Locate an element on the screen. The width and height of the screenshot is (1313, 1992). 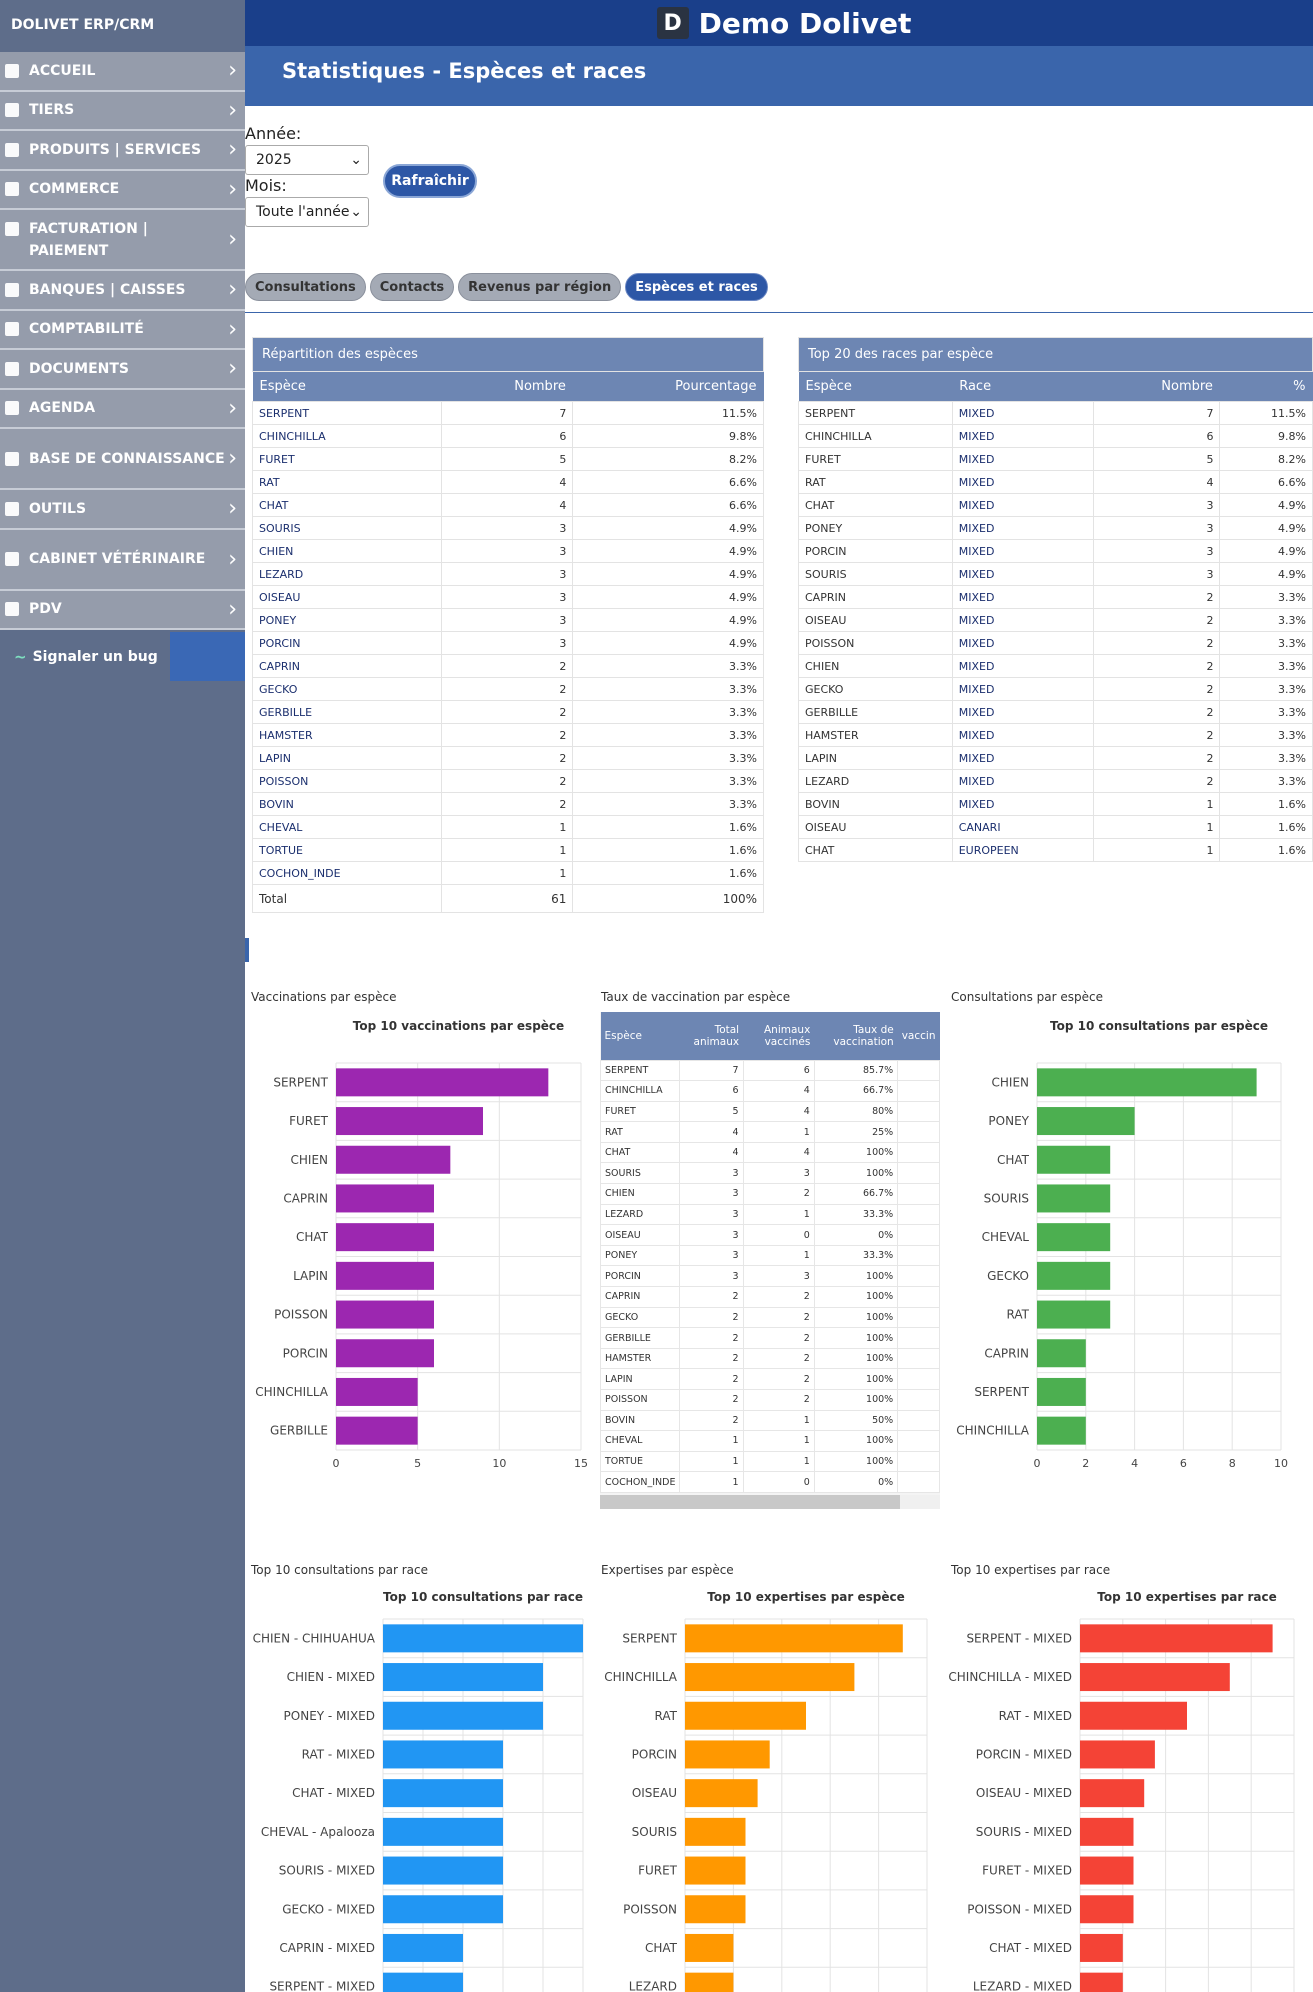
scrollbar-thumb is located at coordinates (750, 1502).